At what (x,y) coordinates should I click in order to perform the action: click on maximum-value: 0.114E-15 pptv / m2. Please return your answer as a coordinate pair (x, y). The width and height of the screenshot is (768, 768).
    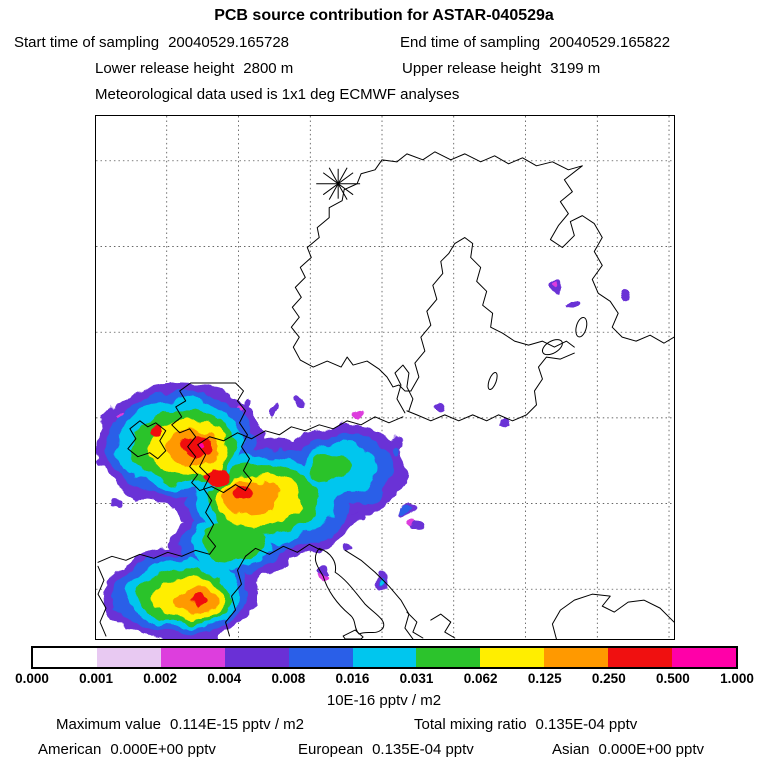
    Looking at the image, I should click on (237, 724).